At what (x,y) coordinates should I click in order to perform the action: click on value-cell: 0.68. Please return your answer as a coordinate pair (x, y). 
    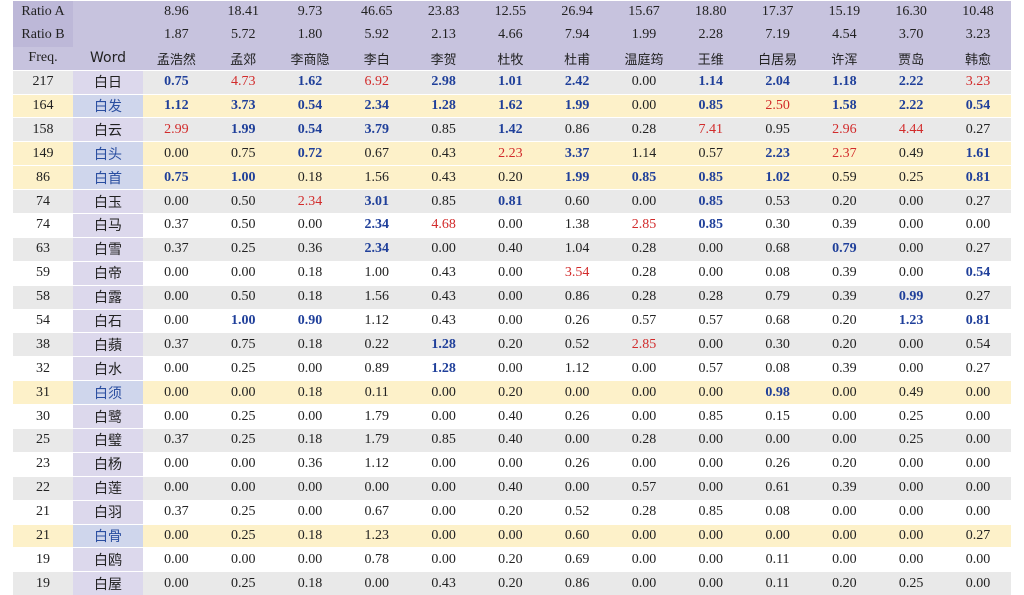
    Looking at the image, I should click on (777, 249).